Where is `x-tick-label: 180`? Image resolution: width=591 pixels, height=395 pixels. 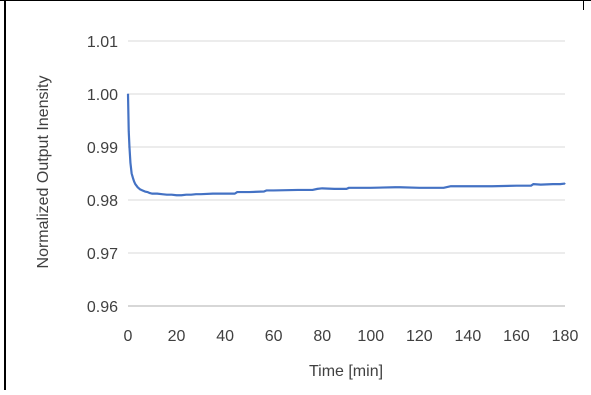
x-tick-label: 180 is located at coordinates (565, 336).